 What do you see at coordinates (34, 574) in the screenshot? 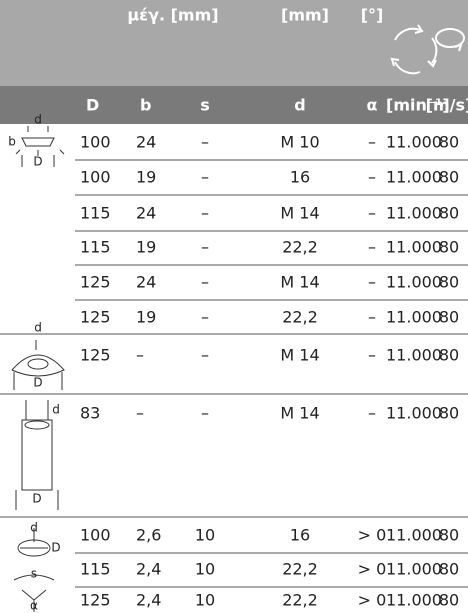
I see `icon-label: s` at bounding box center [34, 574].